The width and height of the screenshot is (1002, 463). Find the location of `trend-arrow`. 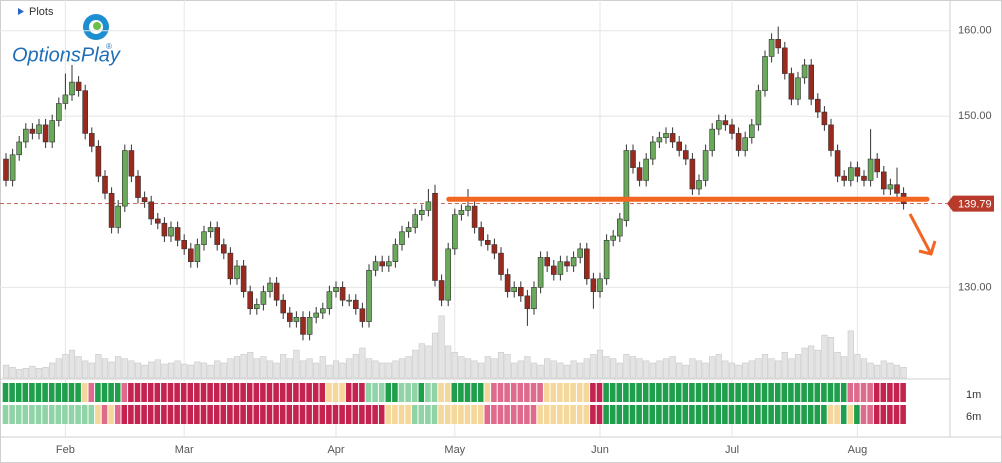

trend-arrow is located at coordinates (922, 234).